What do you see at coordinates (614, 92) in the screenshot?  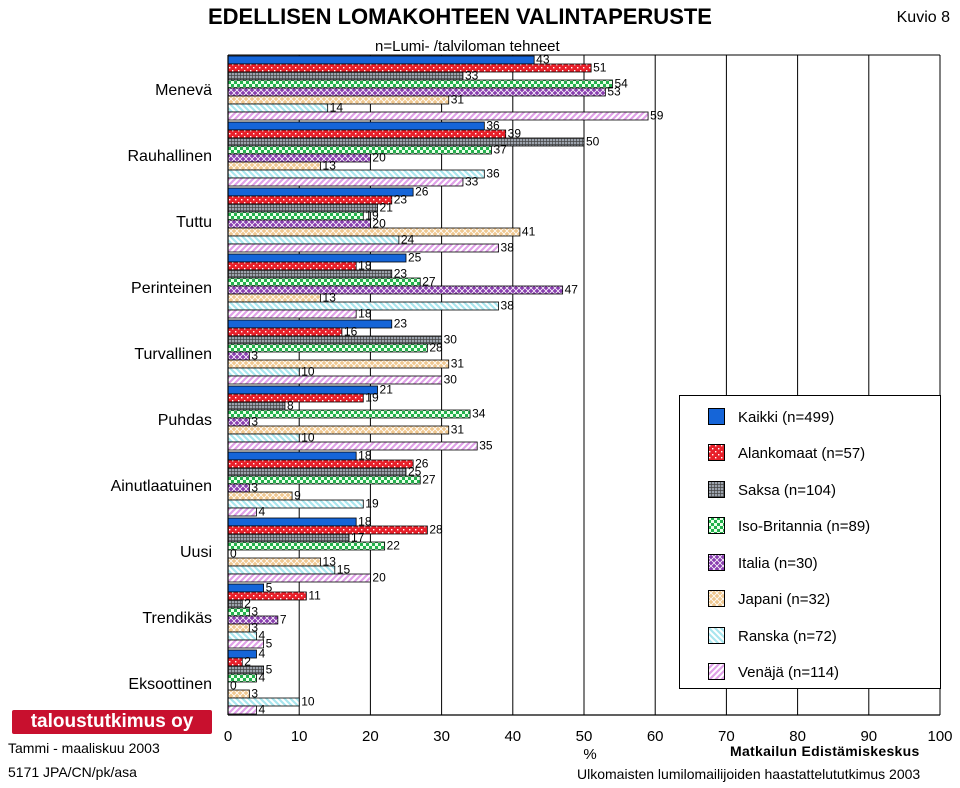 I see `data-label: 53` at bounding box center [614, 92].